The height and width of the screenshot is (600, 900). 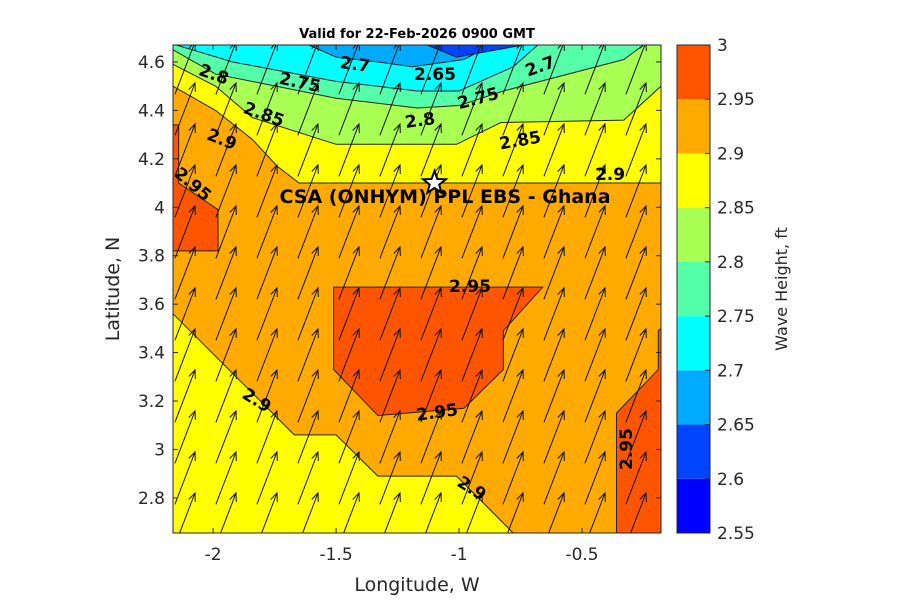 I want to click on y-tick-label: 3, so click(x=159, y=450).